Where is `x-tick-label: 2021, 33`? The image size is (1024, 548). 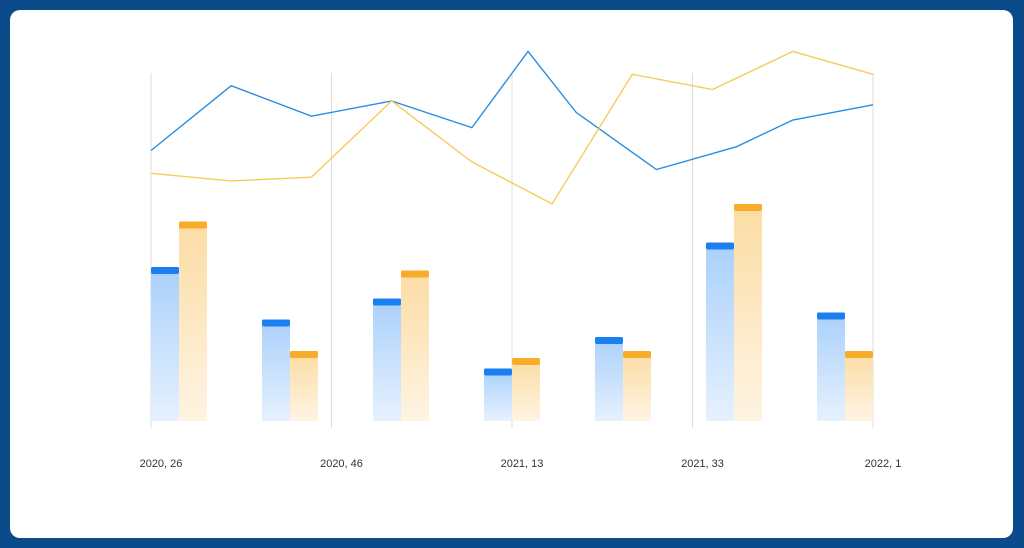 x-tick-label: 2021, 33 is located at coordinates (702, 464).